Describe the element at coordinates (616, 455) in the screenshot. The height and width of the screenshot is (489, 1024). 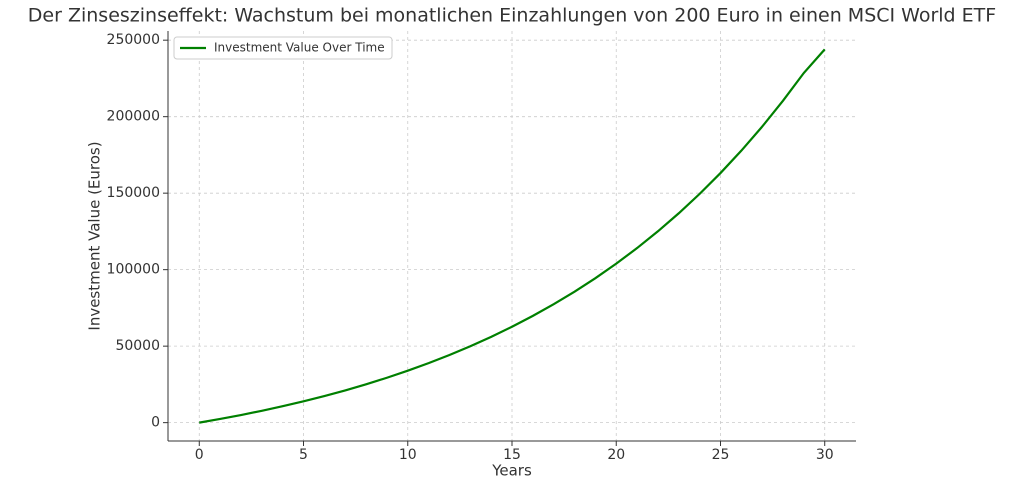
I see `x-tick-label: 20` at that location.